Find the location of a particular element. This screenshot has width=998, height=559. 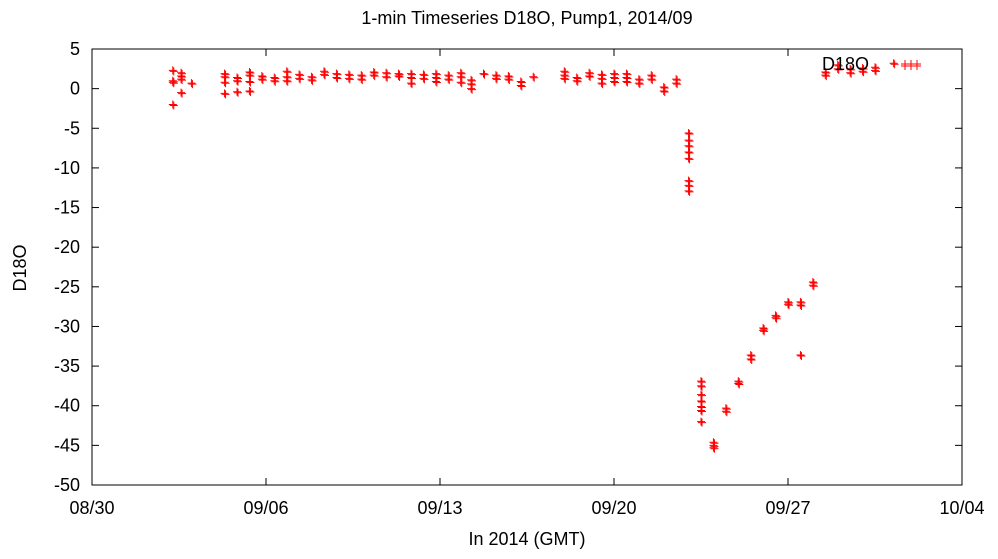

x-tick-label: 09/27 is located at coordinates (787, 508).